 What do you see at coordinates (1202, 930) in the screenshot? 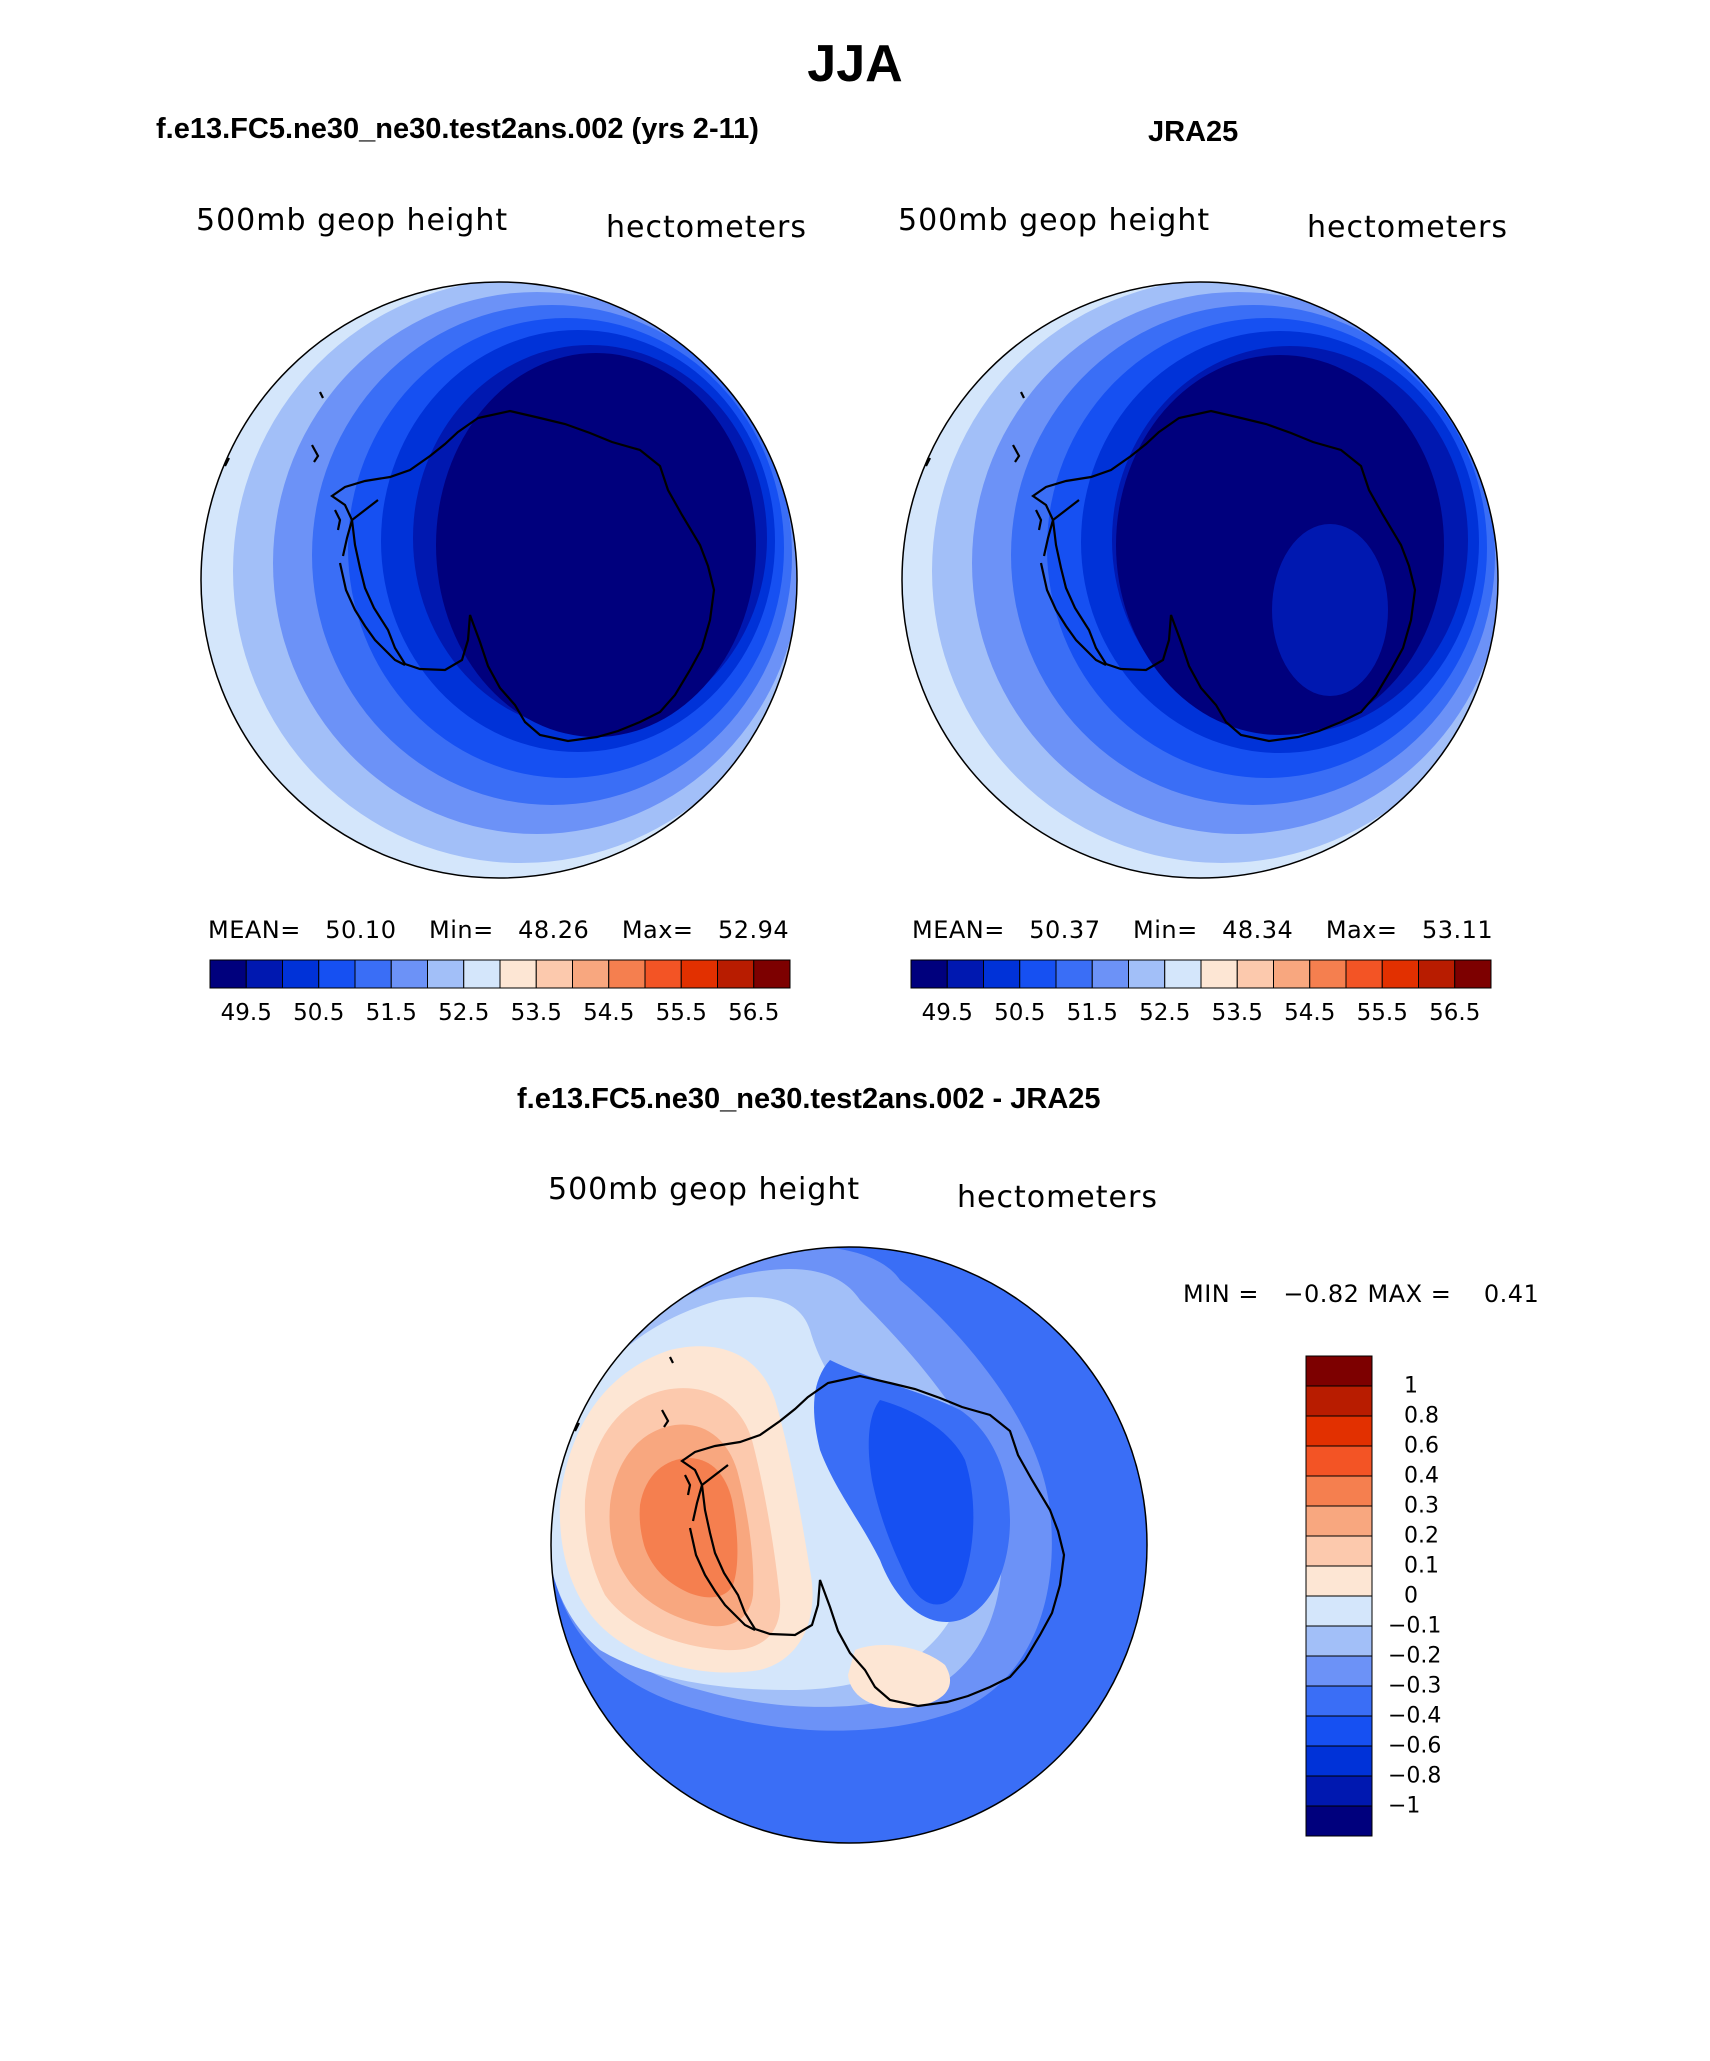
I see `obs-stats: MEAN= 50.37 Min= 48.34 Max= 53.11` at bounding box center [1202, 930].